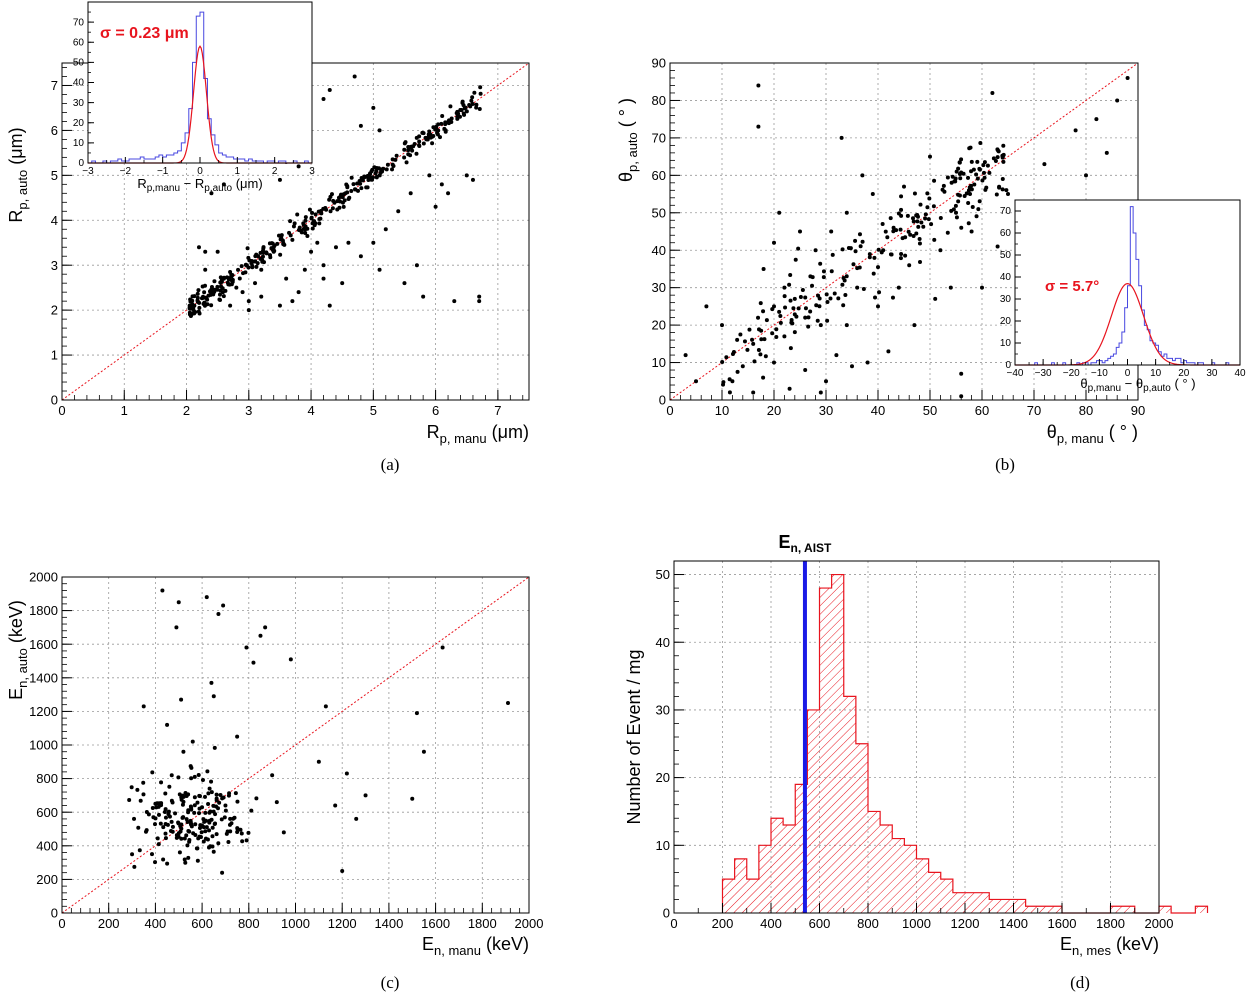 The image size is (1246, 994). Describe the element at coordinates (508, 432) in the screenshot. I see `axis-label-unit: (μm)` at that location.